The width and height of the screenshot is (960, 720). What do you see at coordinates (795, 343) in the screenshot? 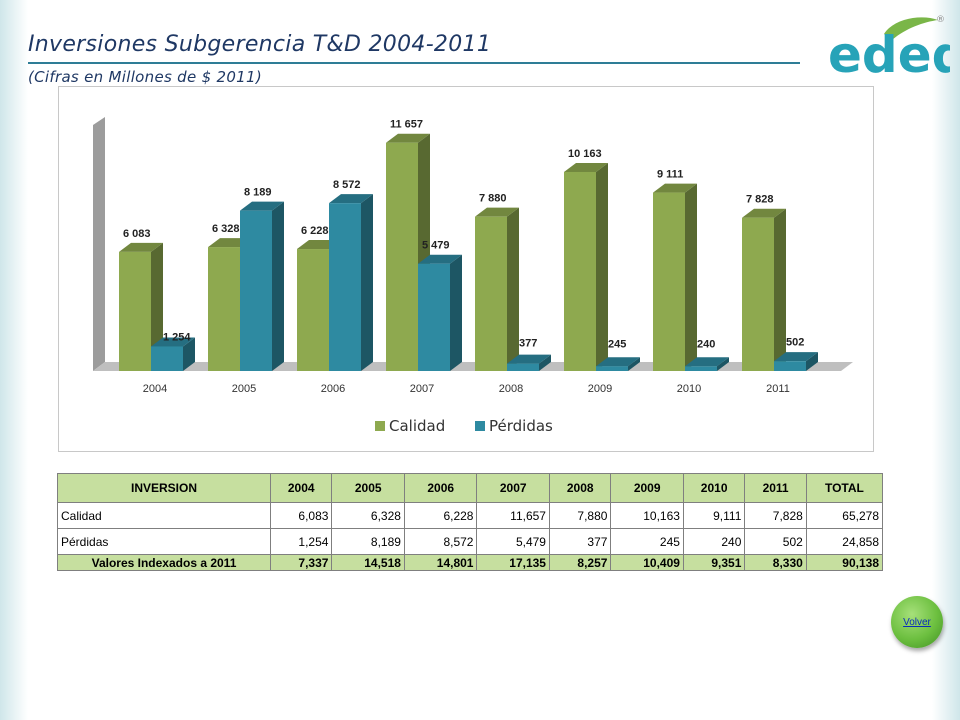
I see `value-label: 502` at bounding box center [795, 343].